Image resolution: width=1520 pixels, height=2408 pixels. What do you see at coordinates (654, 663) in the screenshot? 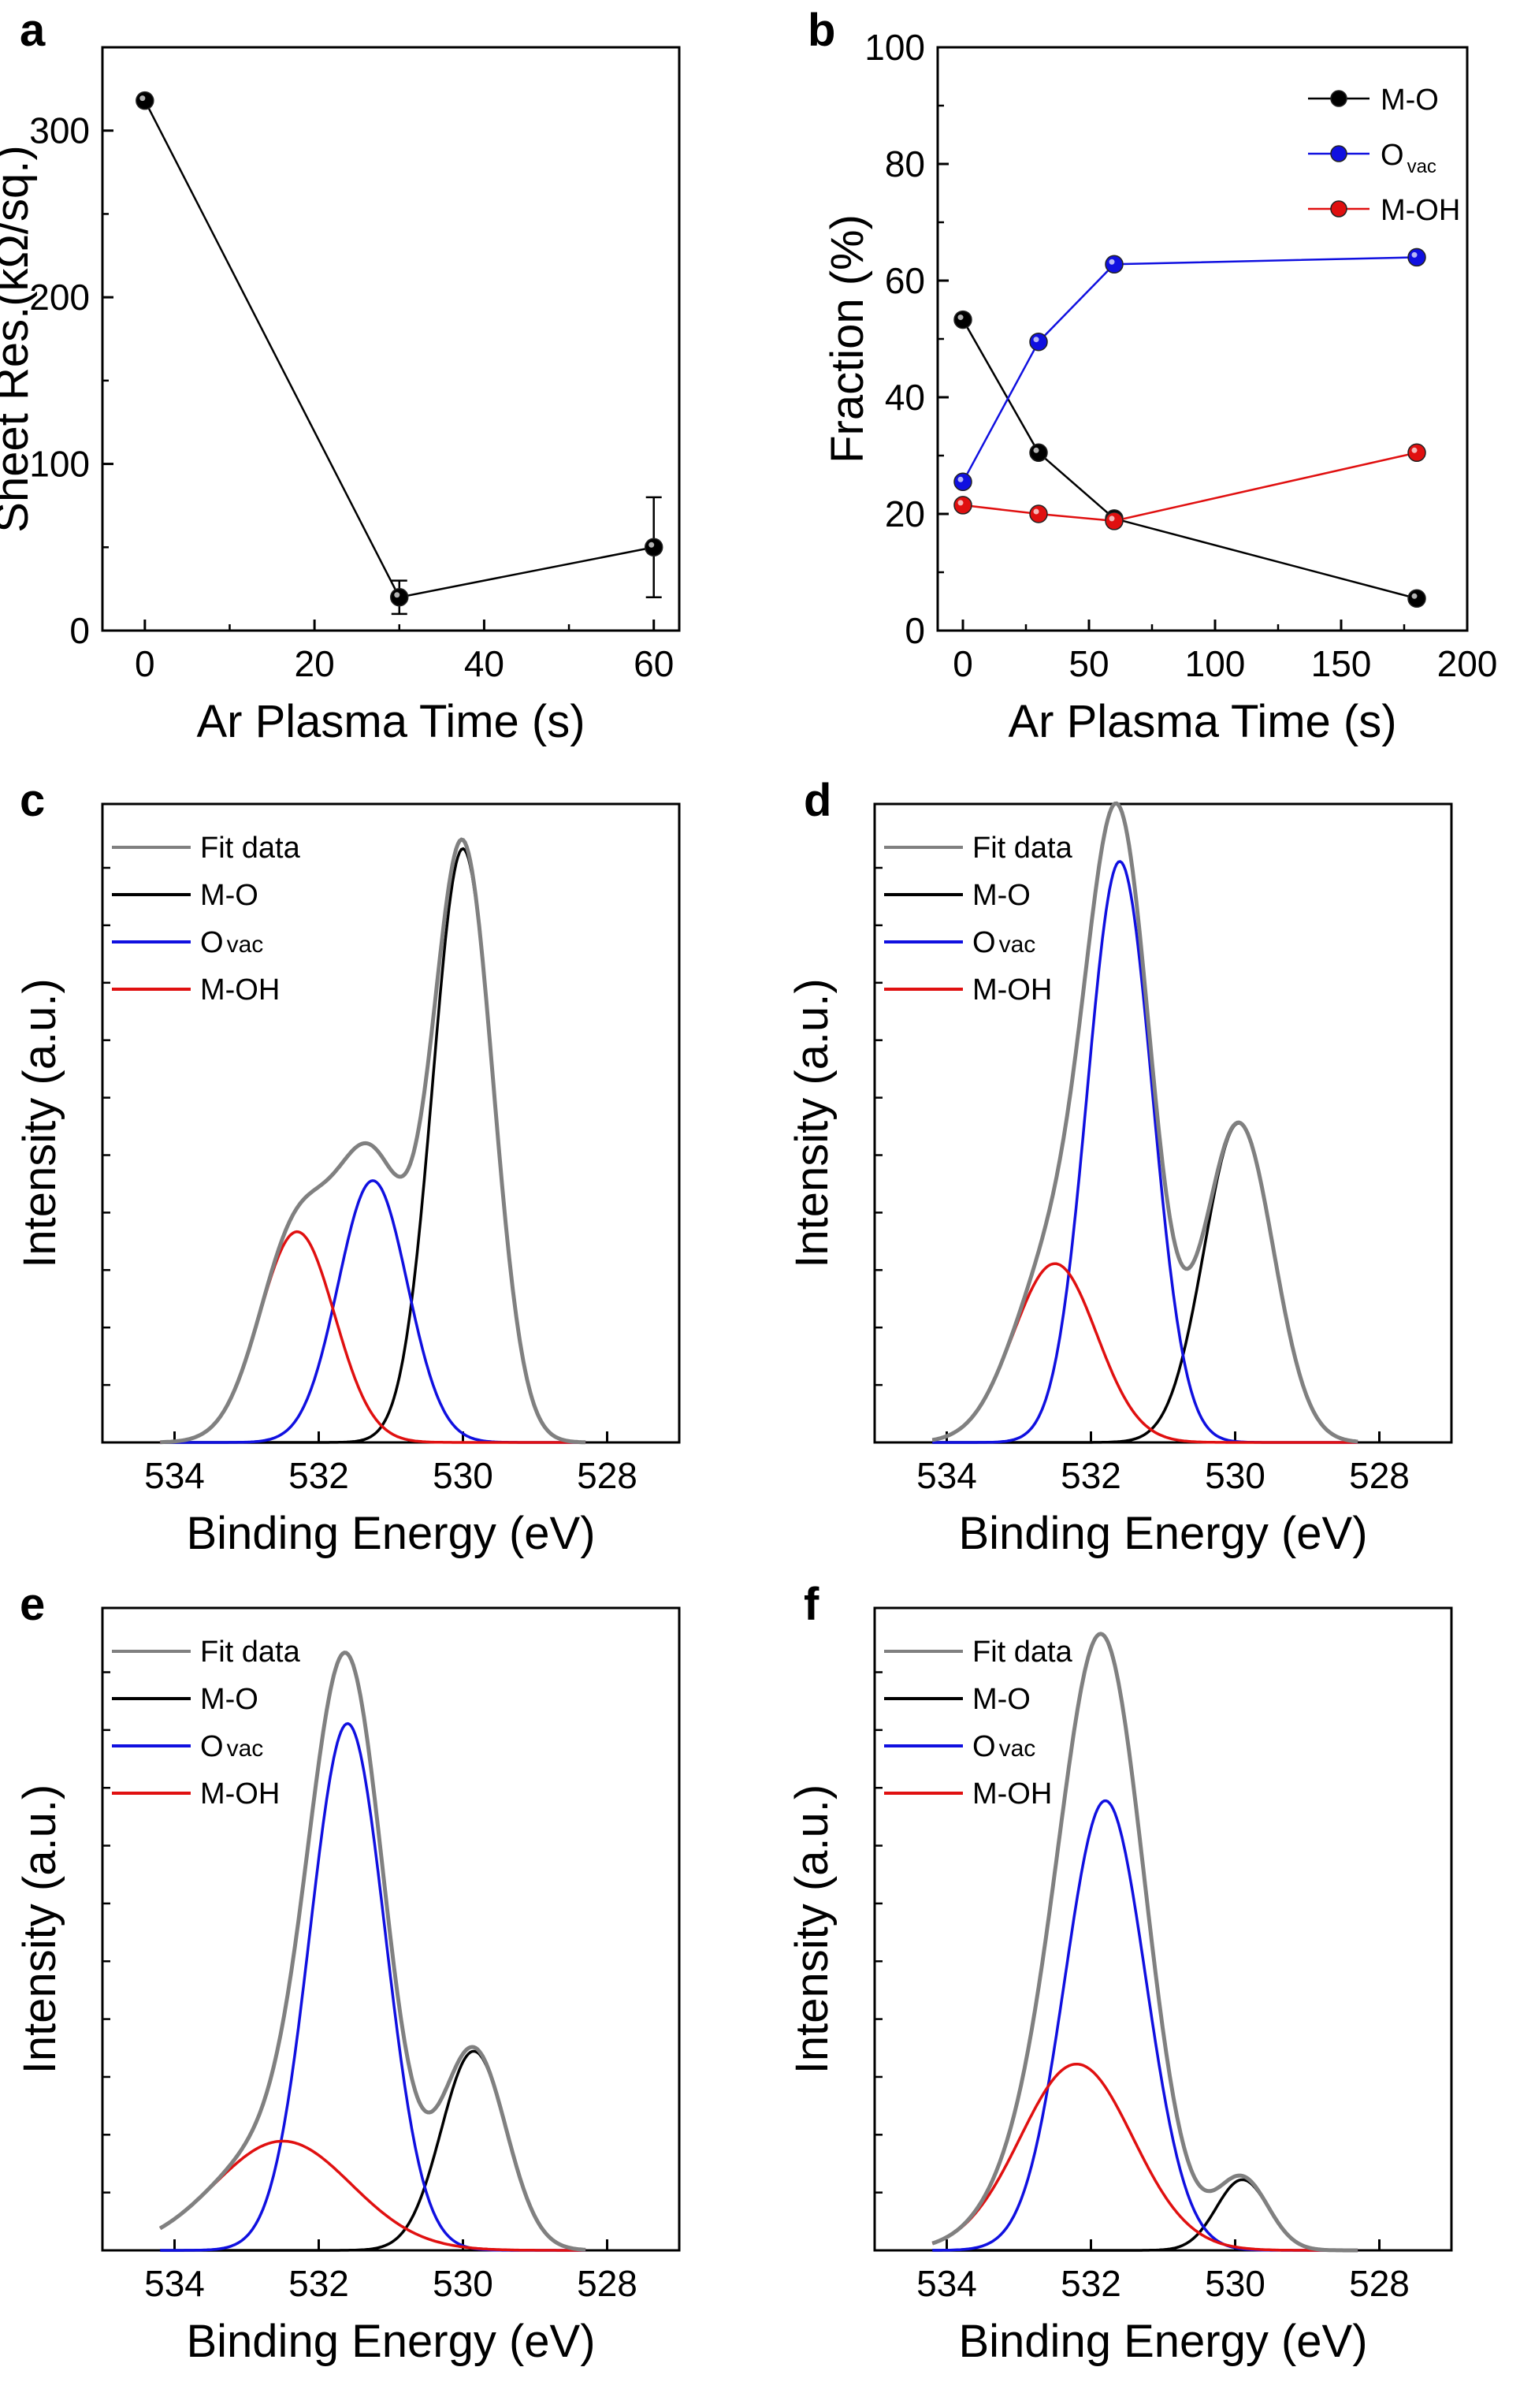
I see `x-tick-label: 60` at bounding box center [654, 663].